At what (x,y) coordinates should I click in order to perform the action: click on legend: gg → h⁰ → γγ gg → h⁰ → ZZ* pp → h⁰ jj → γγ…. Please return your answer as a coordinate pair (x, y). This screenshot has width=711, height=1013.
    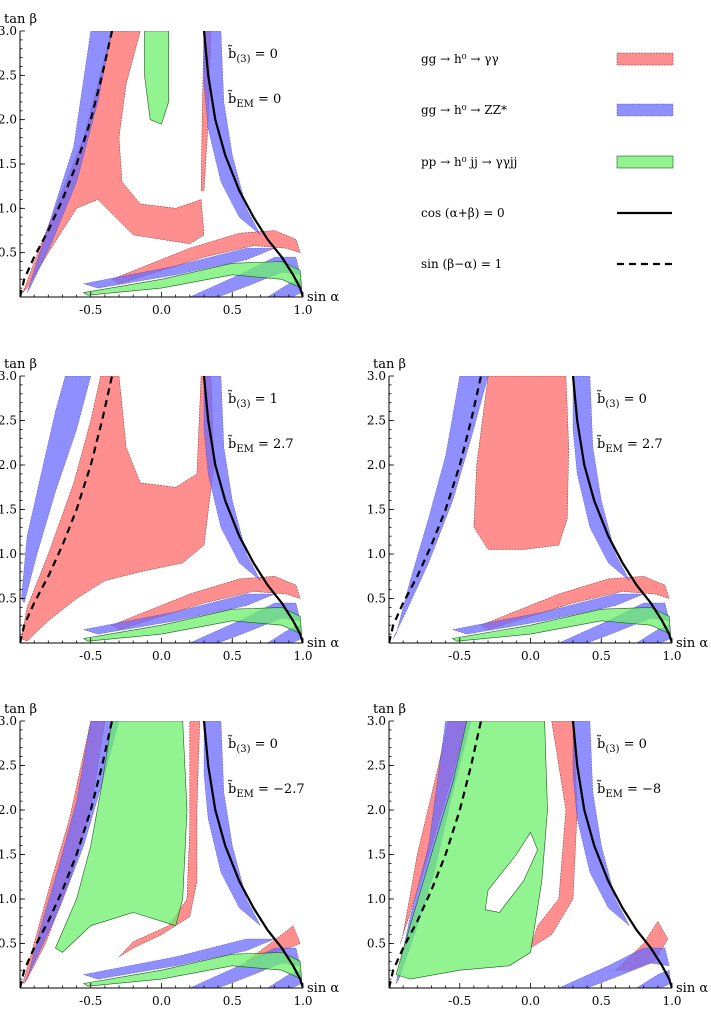
    Looking at the image, I should click on (547, 161).